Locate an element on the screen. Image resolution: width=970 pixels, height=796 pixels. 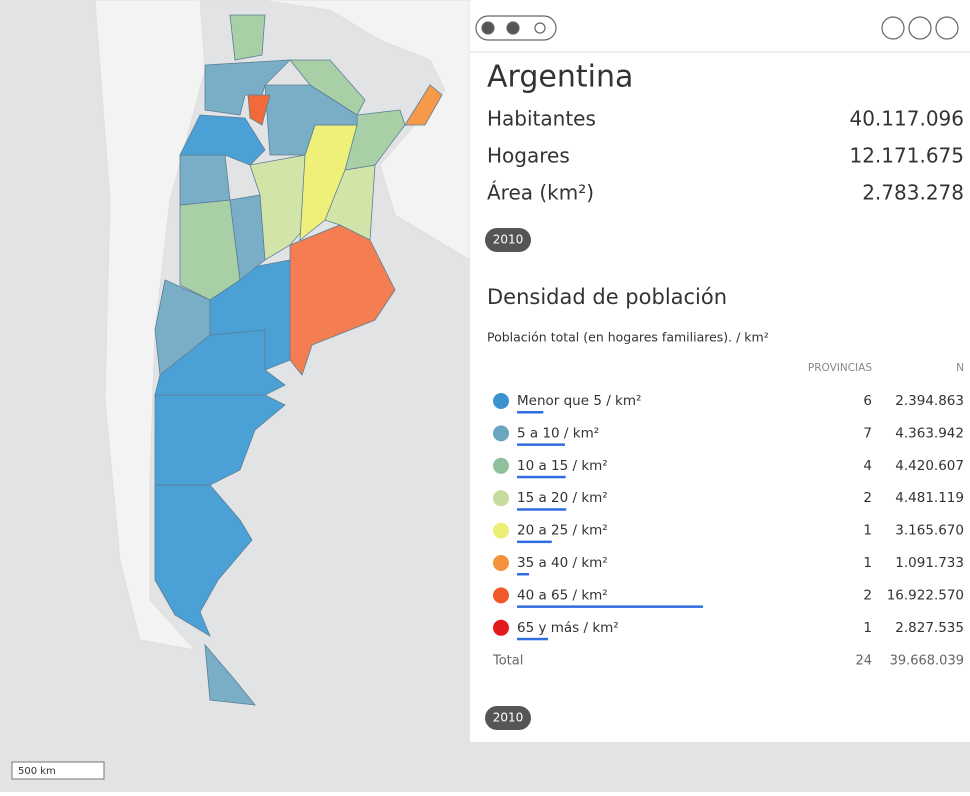
total-n: 39.668.039 is located at coordinates (927, 661).